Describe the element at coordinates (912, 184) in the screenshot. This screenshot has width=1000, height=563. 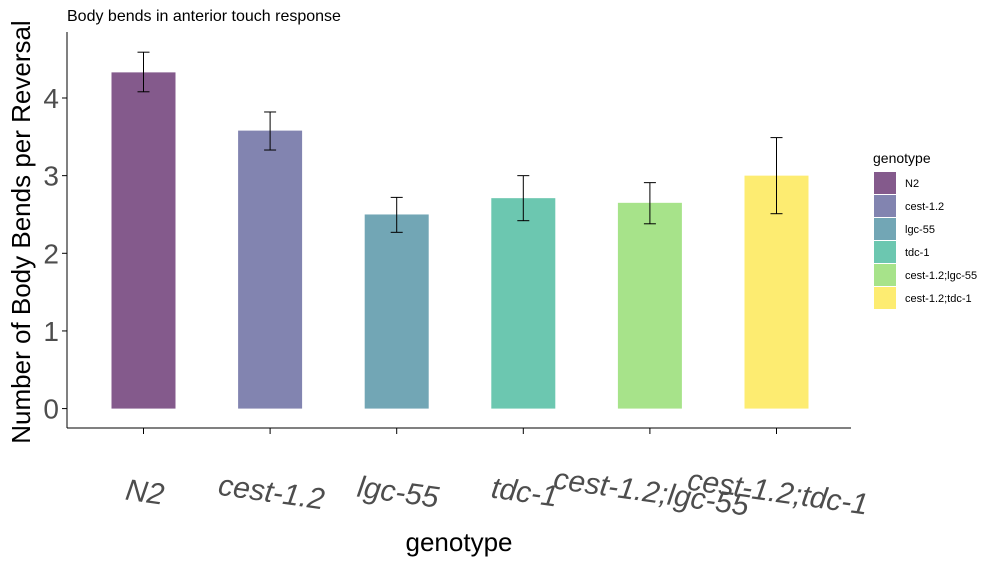
I see `legend-label-n2: N2` at that location.